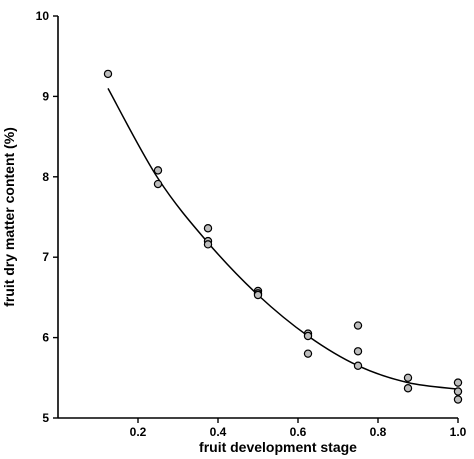  What do you see at coordinates (298, 432) in the screenshot?
I see `x-tick-label: 0.6` at bounding box center [298, 432].